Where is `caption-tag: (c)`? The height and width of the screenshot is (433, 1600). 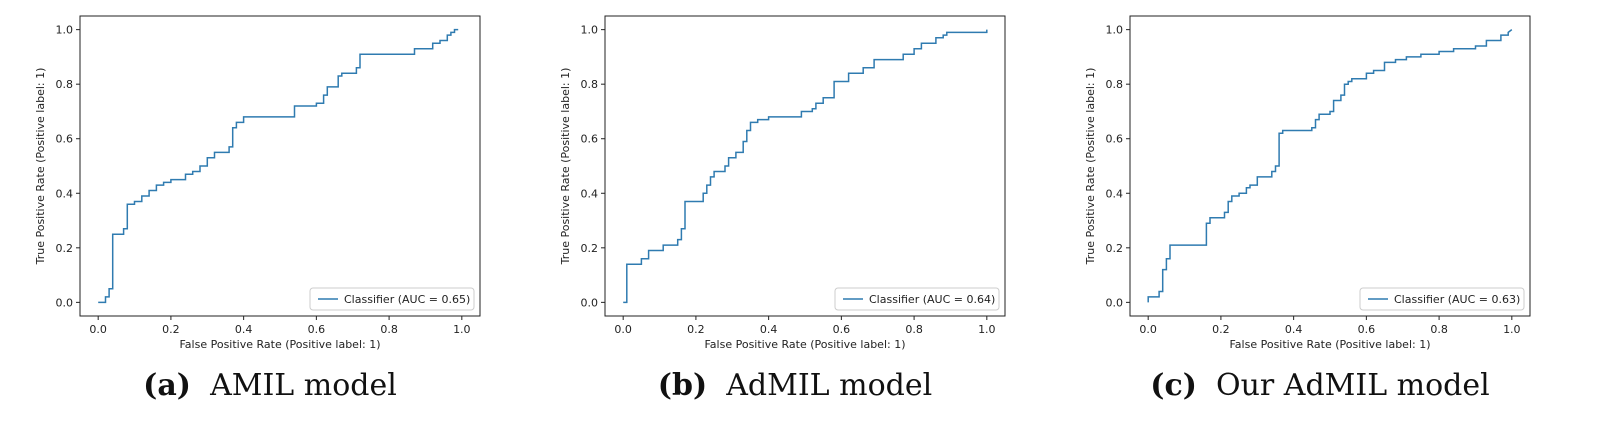
caption-tag: (c) is located at coordinates (1173, 385).